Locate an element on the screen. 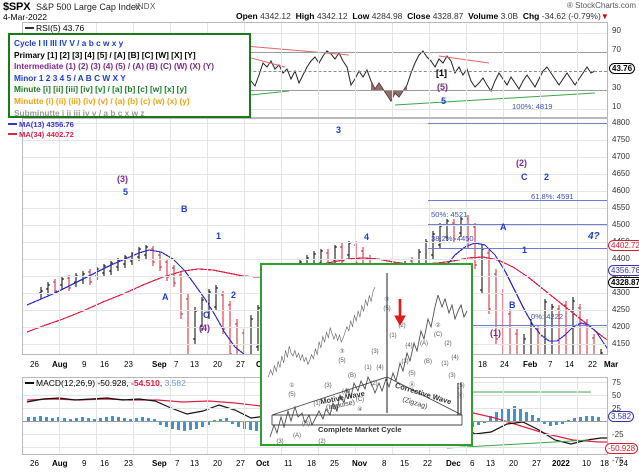 The height and width of the screenshot is (476, 639). legend-row-subminutte: Subminutte i ii iii iv v / a b c x w z is located at coordinates (79, 112).